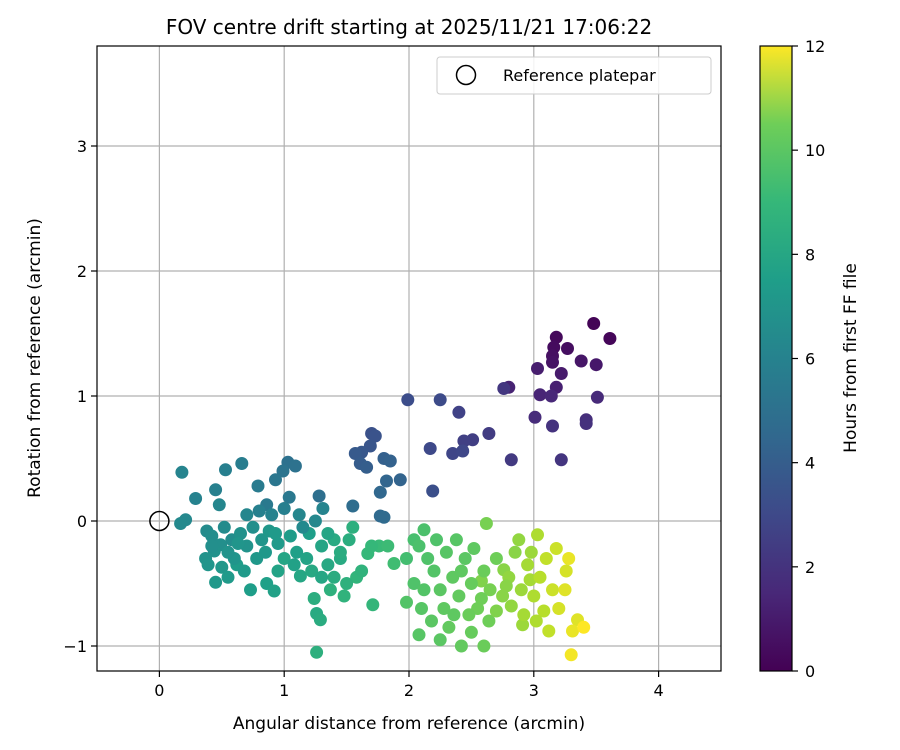 The image size is (900, 750). I want to click on x-axis: 0 1 2 3 4, so click(409, 685).